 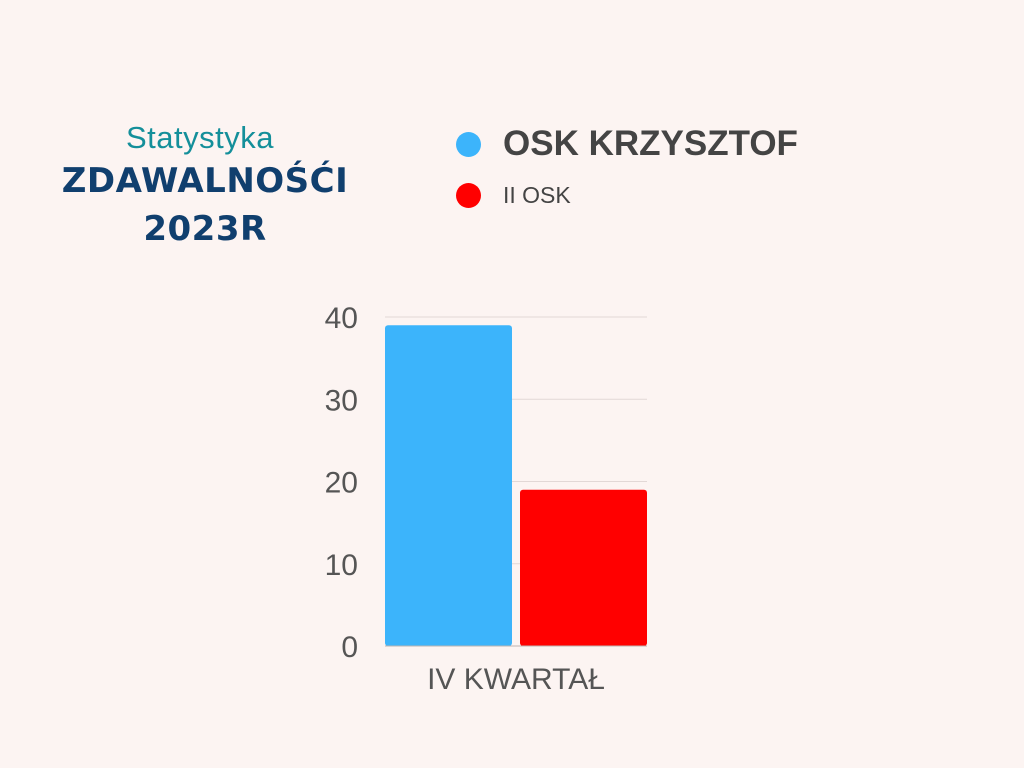 I want to click on legend-item-osk-krzysztof: OSK KRZYSZTOF, so click(x=627, y=144).